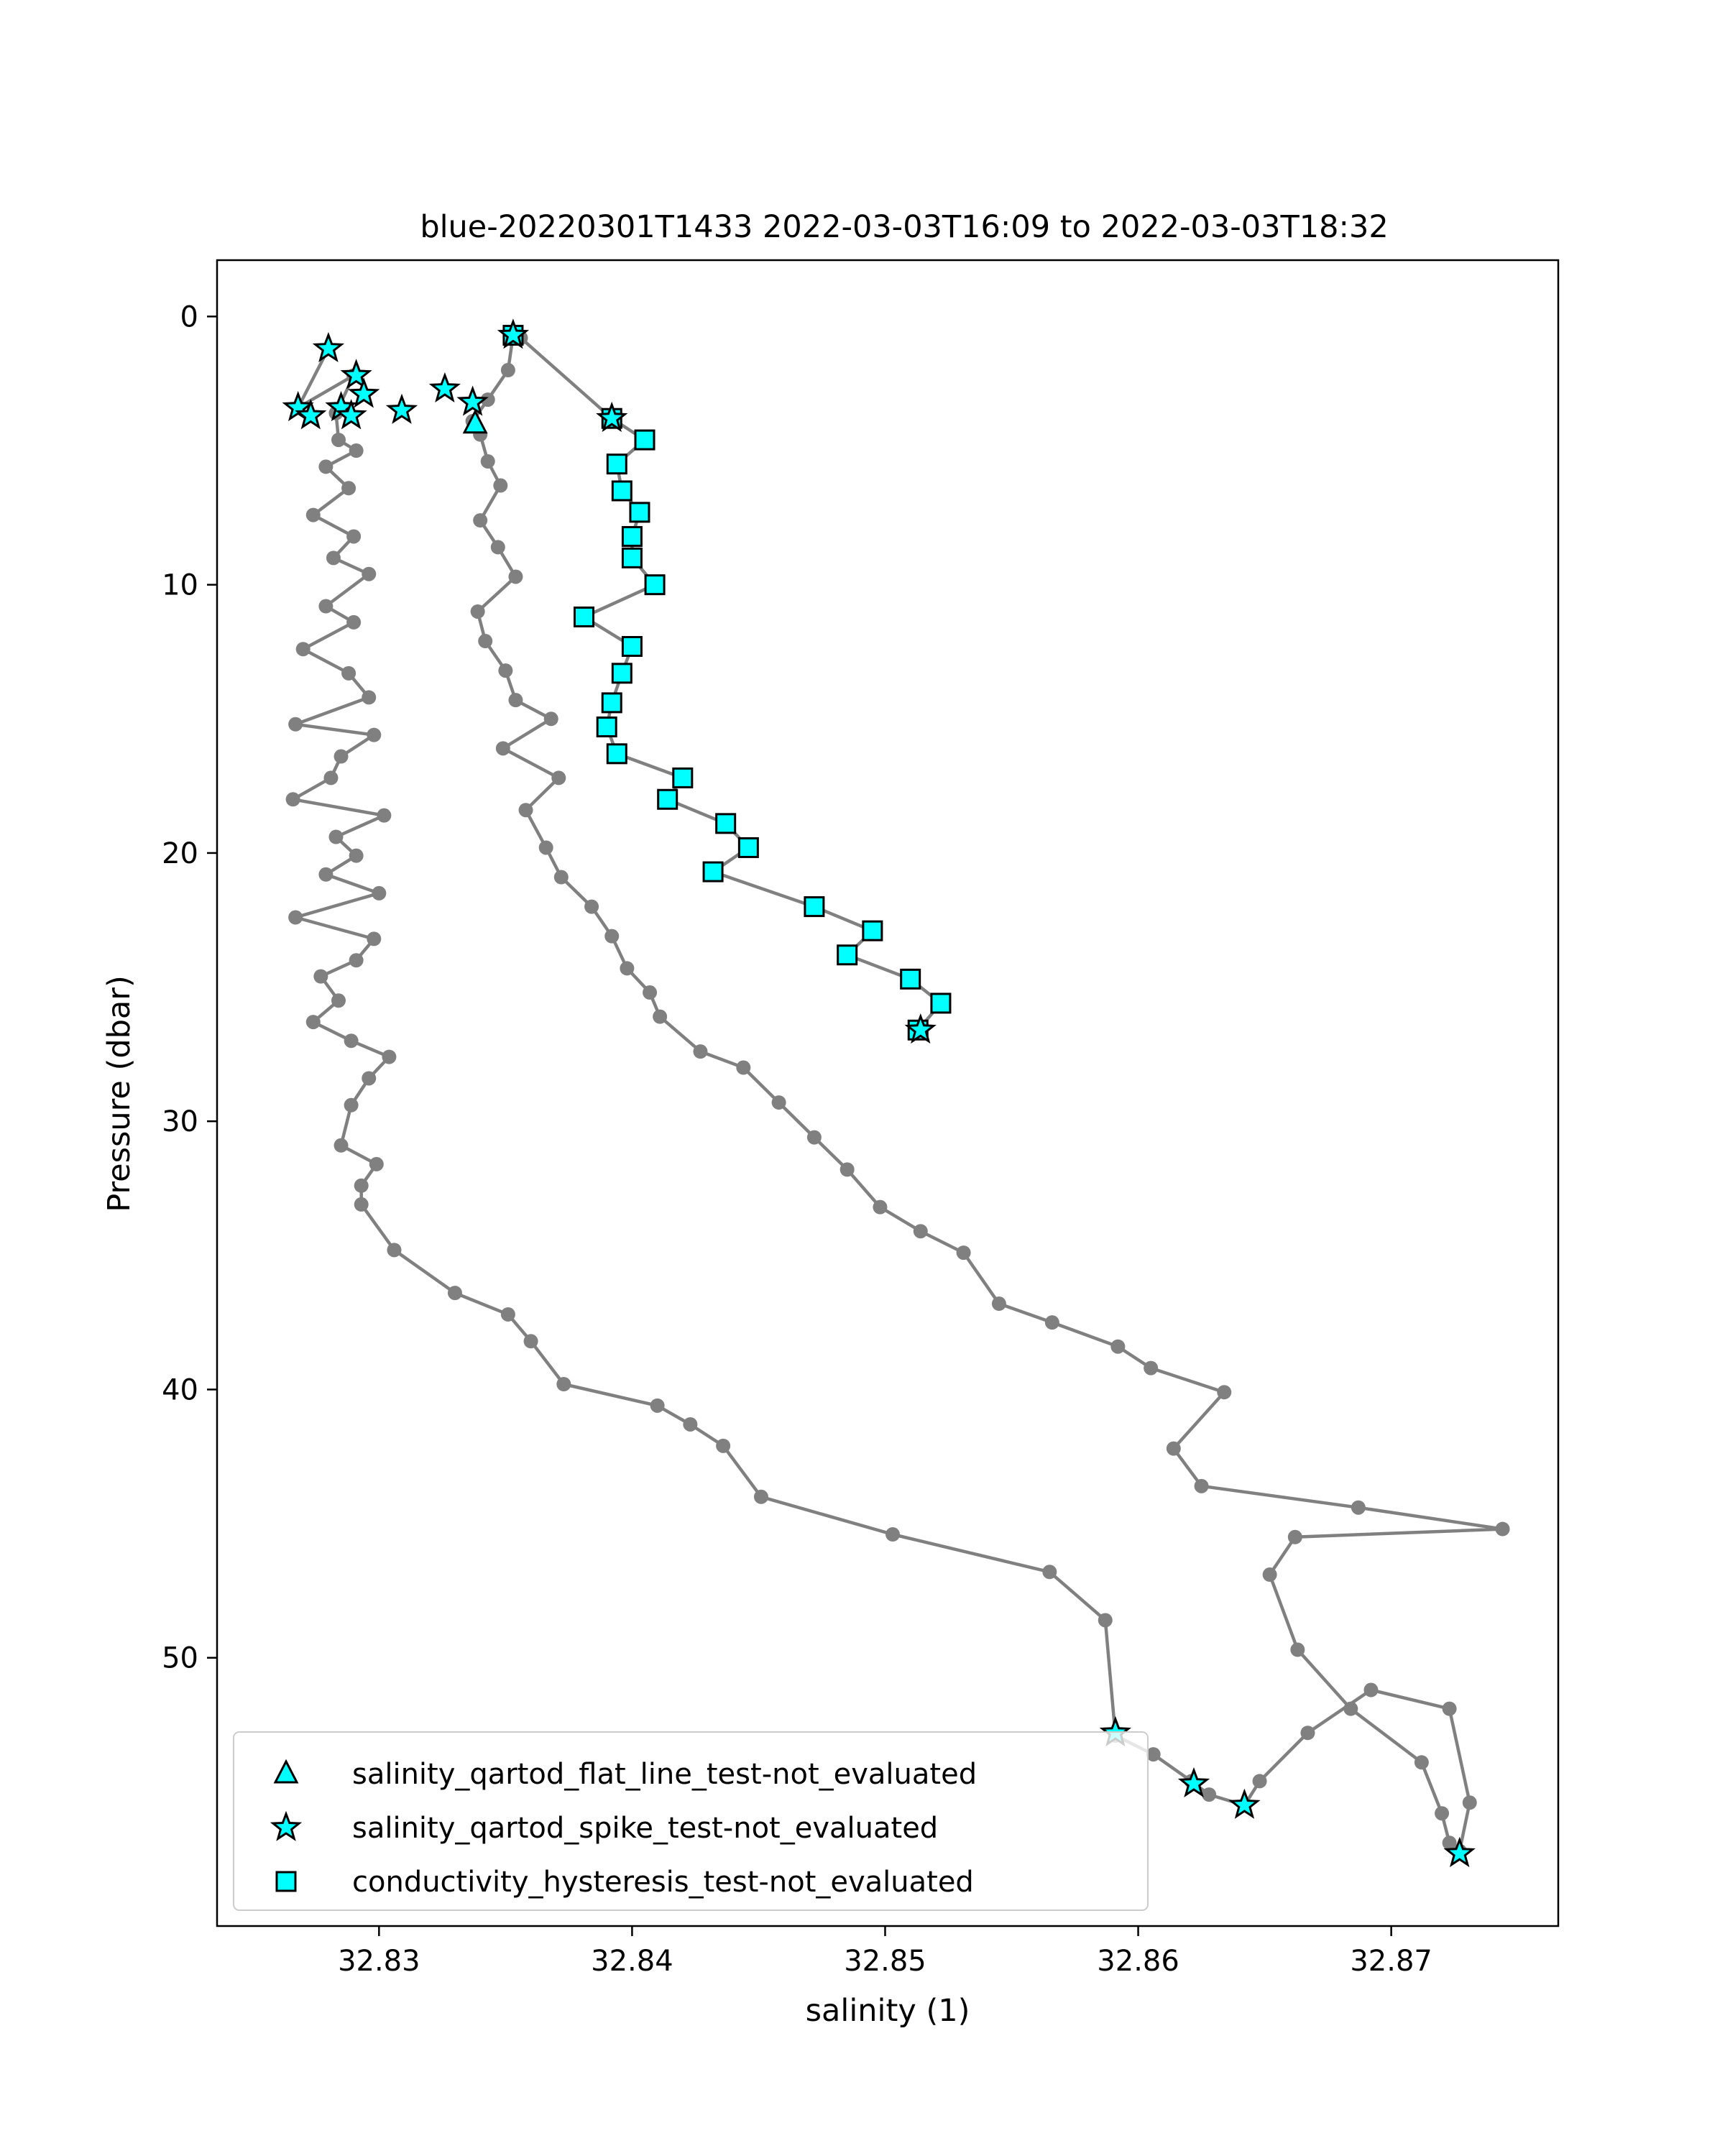 This screenshot has width=1725, height=2156. What do you see at coordinates (286, 1881) in the screenshot?
I see `legend-square-marker` at bounding box center [286, 1881].